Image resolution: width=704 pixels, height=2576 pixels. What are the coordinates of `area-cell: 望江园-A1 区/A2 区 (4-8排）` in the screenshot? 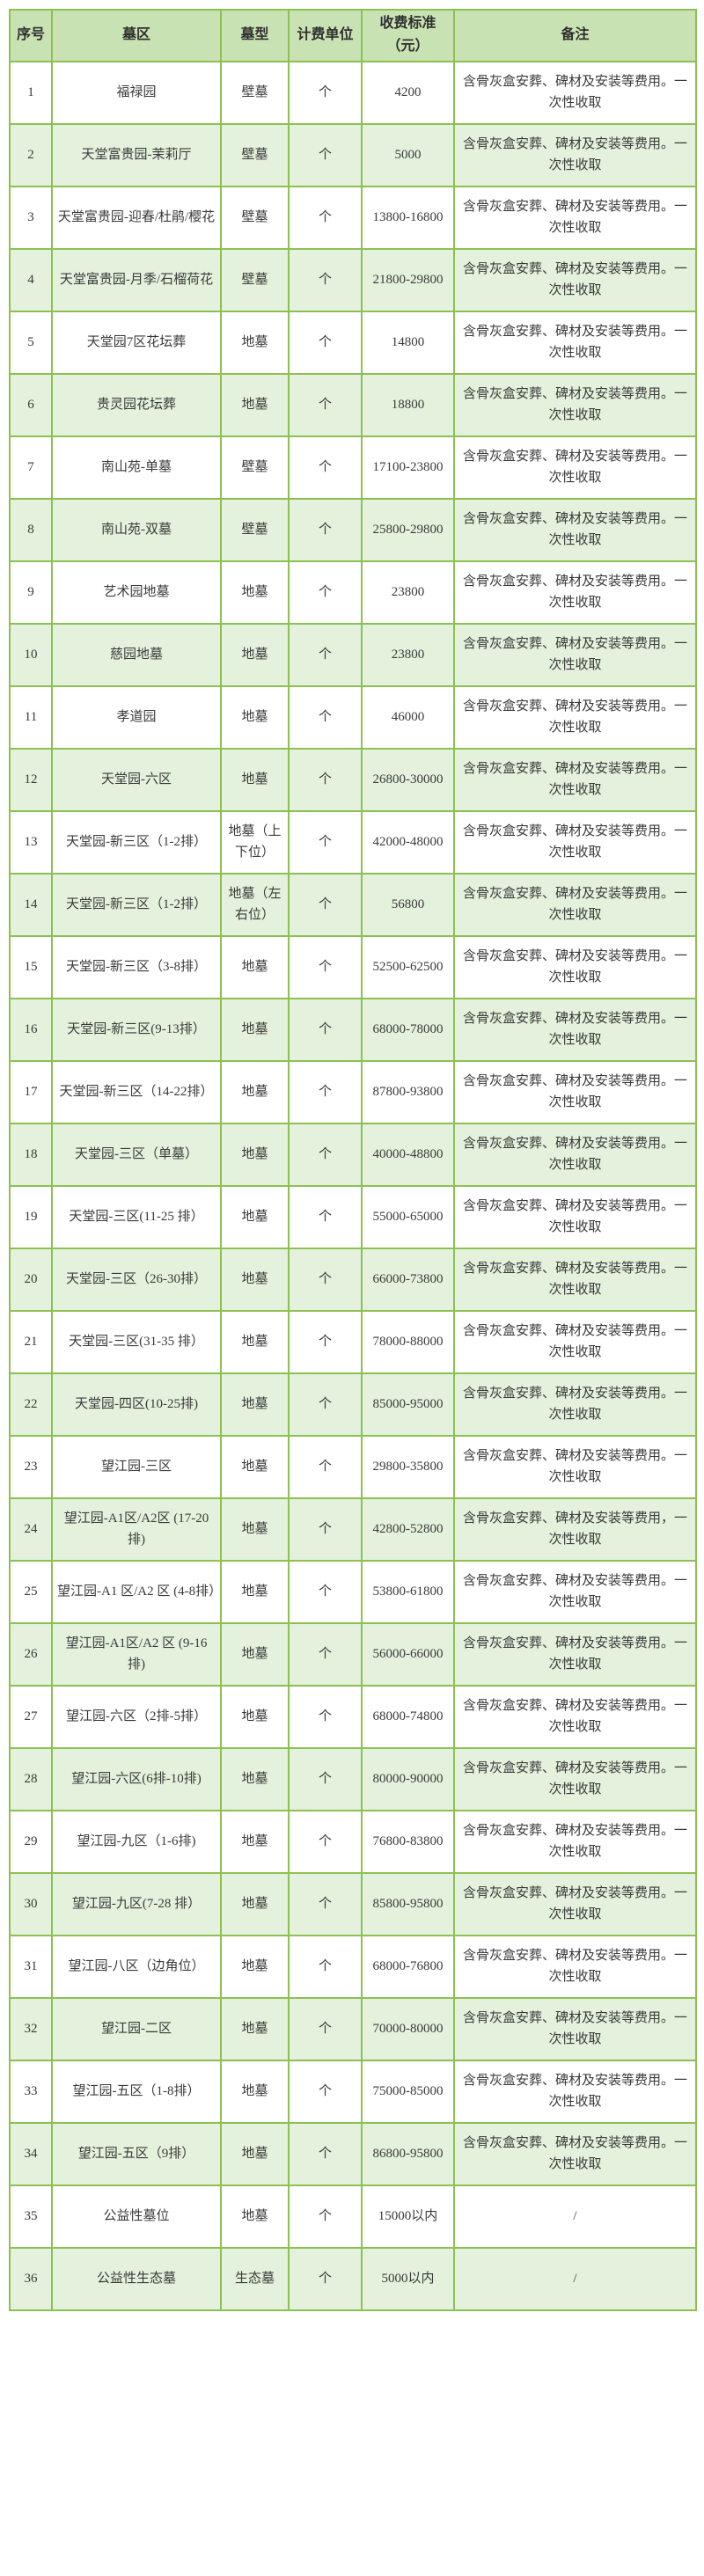 It's located at (136, 1591).